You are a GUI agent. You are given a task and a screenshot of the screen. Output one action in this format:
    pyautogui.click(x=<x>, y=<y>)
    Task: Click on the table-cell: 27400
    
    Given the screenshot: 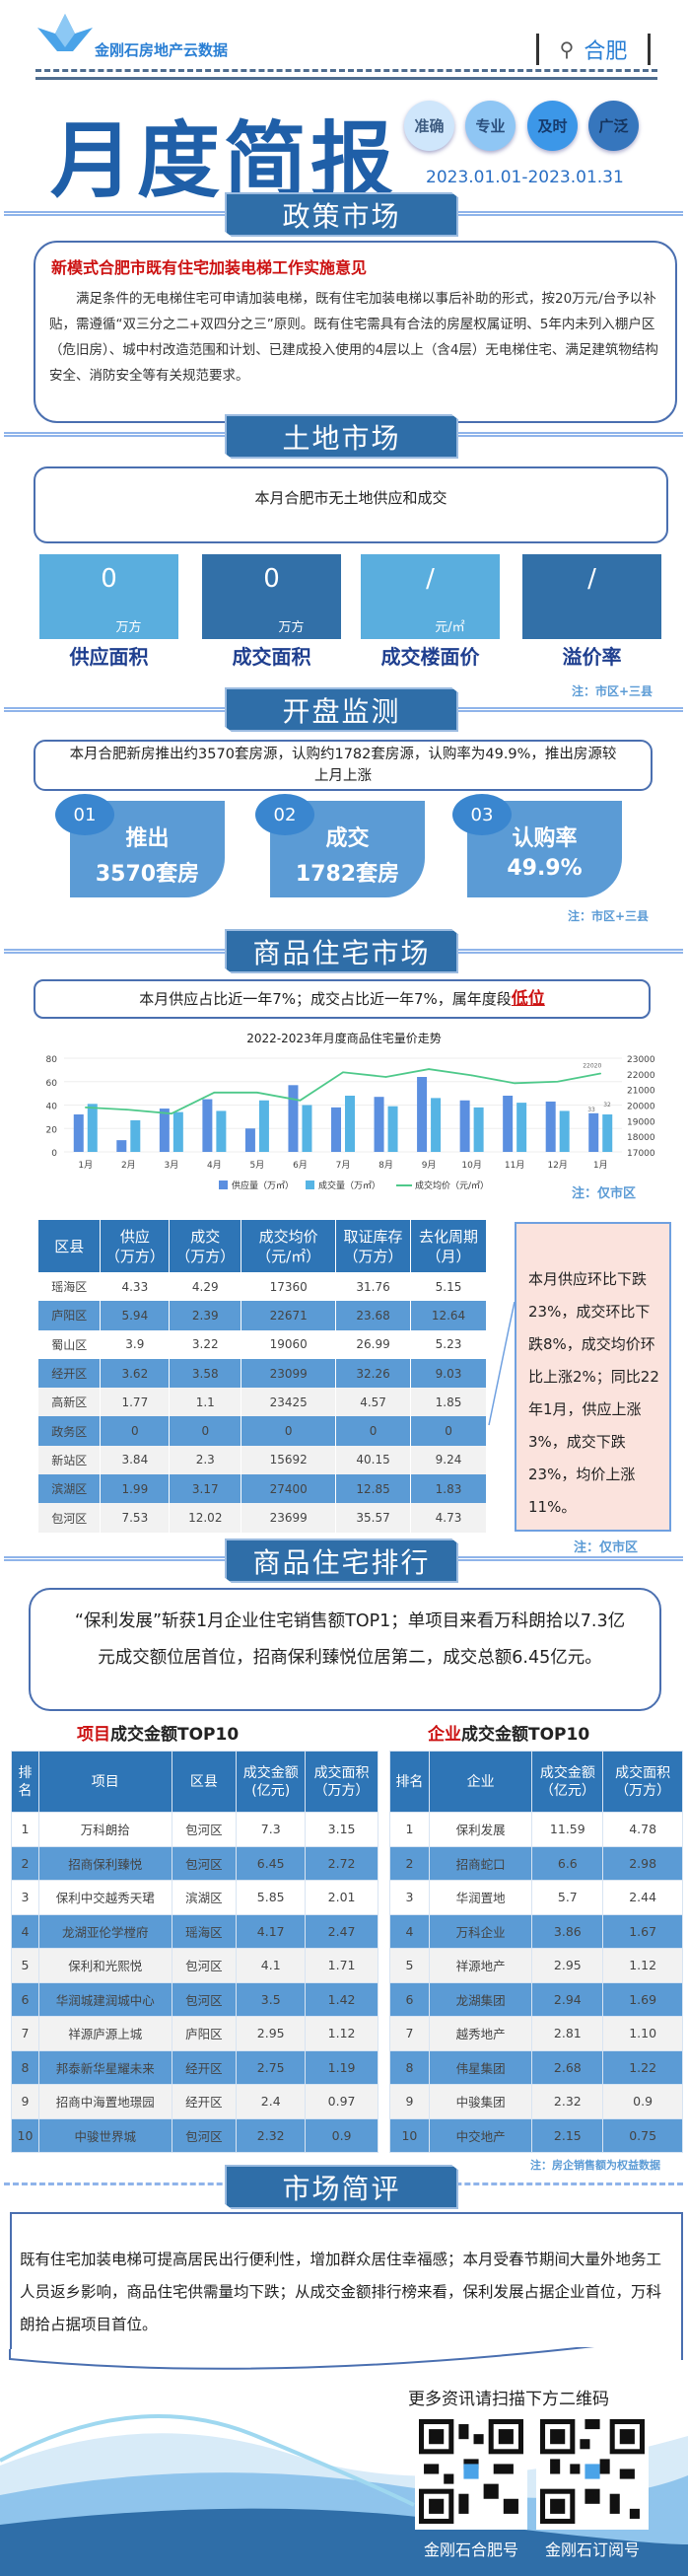 What is the action you would take?
    pyautogui.click(x=289, y=1489)
    